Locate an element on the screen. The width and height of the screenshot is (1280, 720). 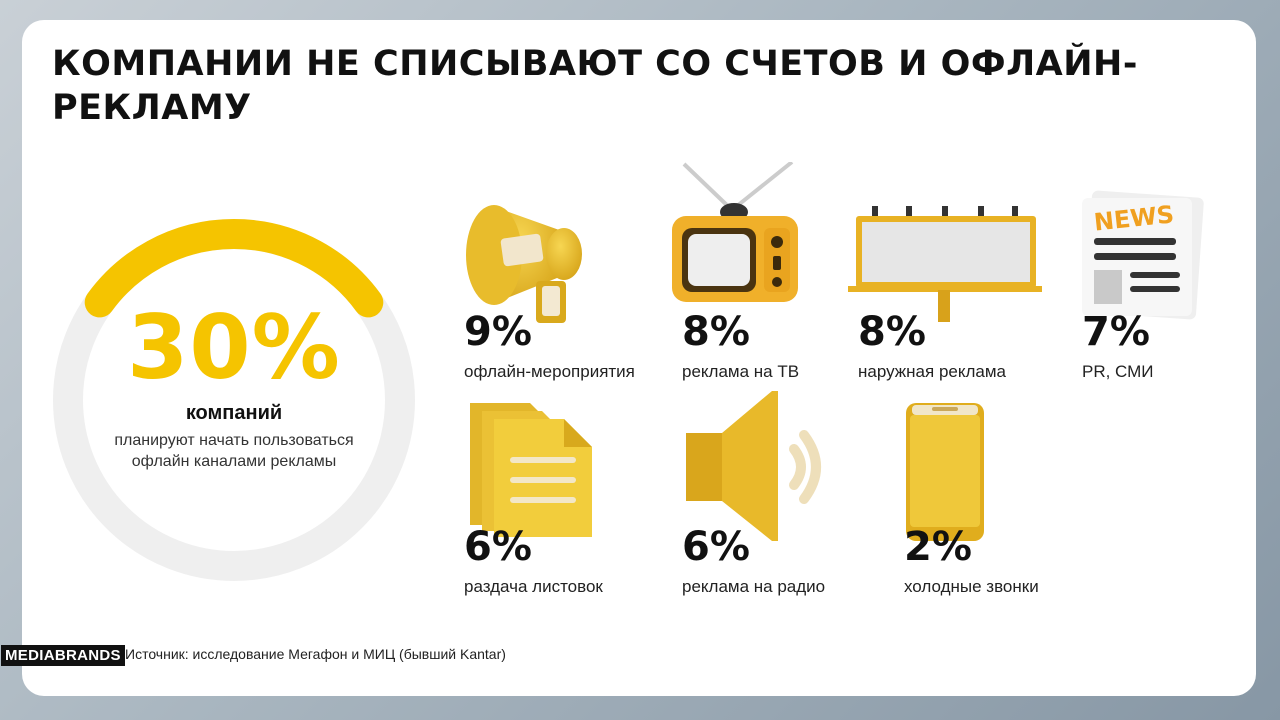
highlight-value: 30% is located at coordinates (234, 347).